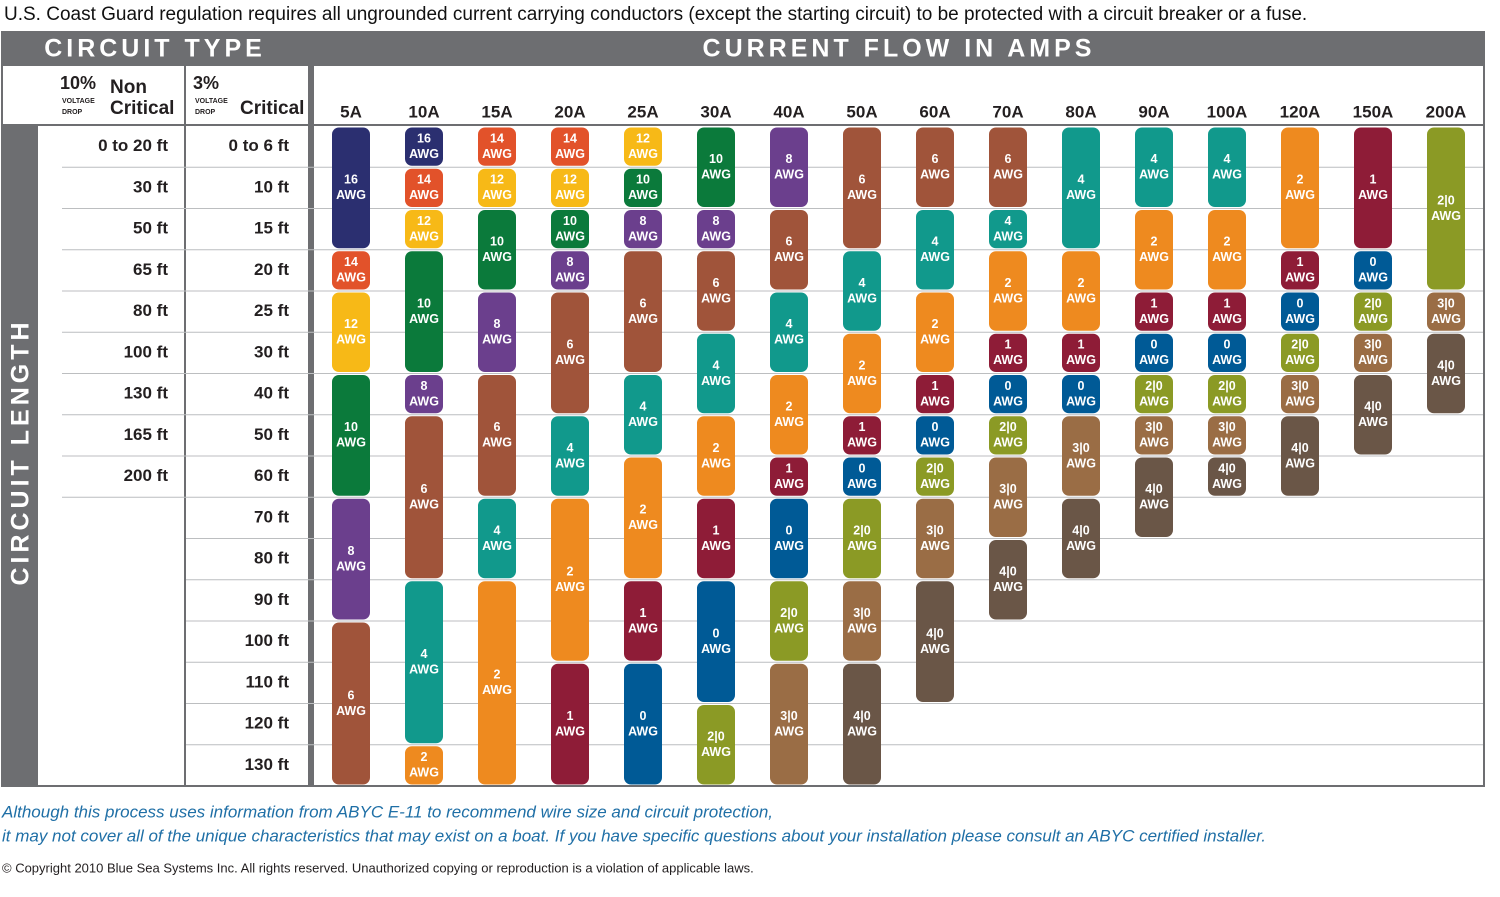 This screenshot has height=897, width=1500. I want to click on gauge: 12, so click(570, 180).